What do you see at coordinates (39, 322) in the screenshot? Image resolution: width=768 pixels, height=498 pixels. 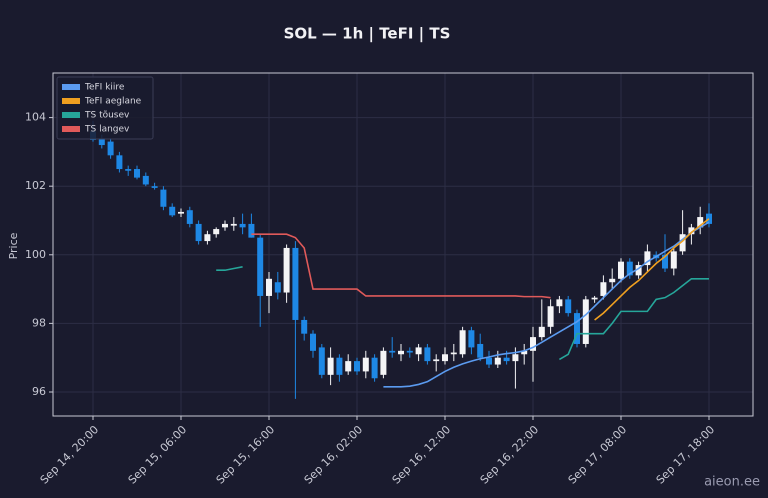 I see `y-tick-label: 98` at bounding box center [39, 322].